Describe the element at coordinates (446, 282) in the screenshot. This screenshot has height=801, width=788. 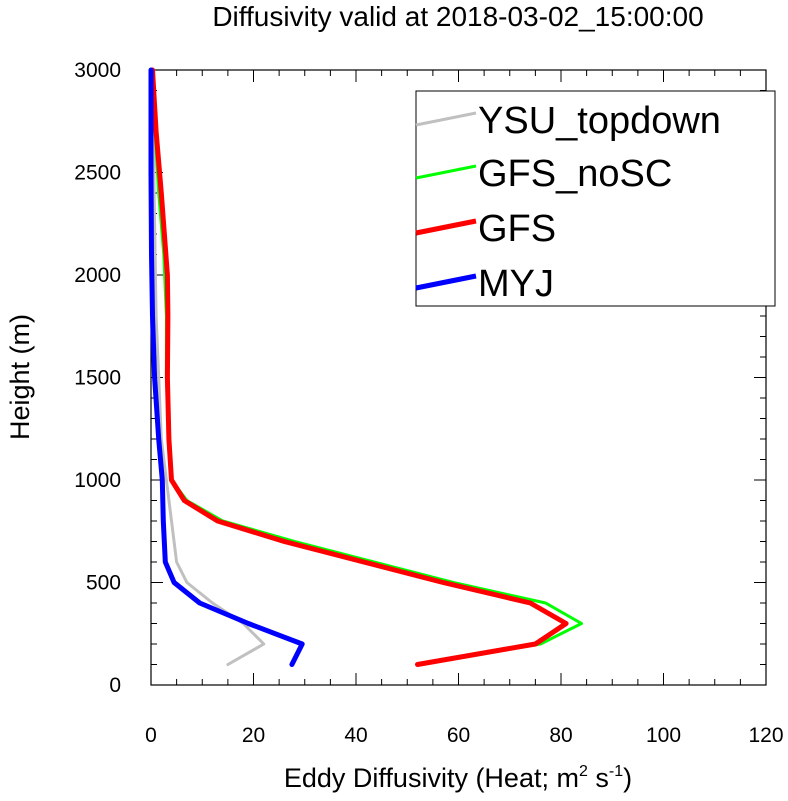
I see `legend-swatch-myj` at that location.